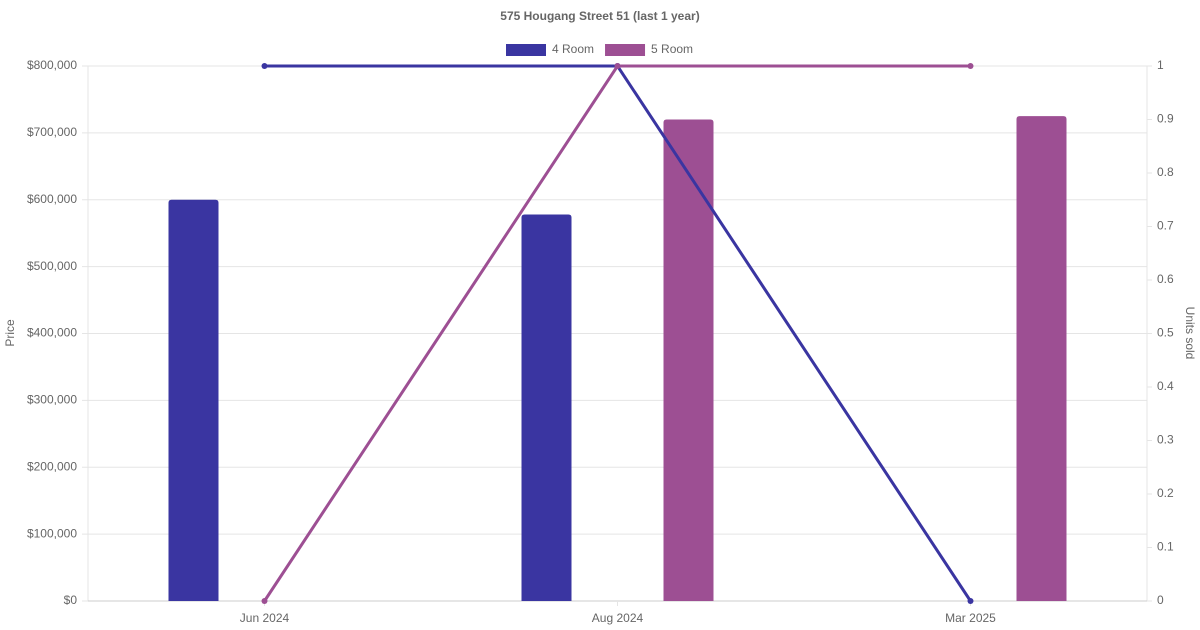  I want to click on y2-tick-label: 0.8, so click(1165, 172).